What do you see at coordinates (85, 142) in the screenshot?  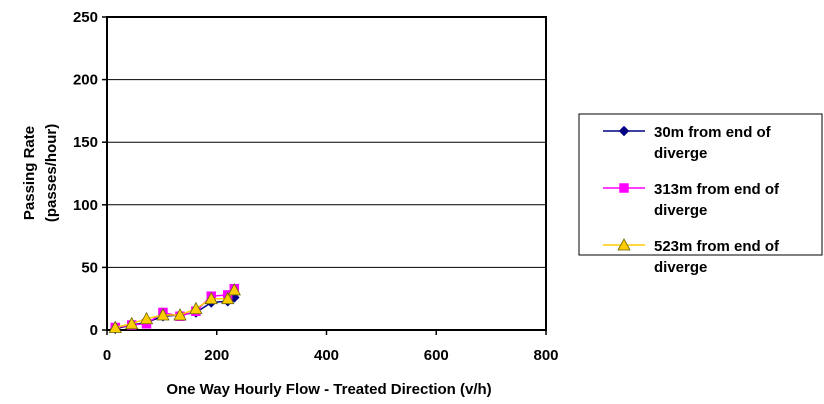 I see `y-tick-label: 150` at bounding box center [85, 142].